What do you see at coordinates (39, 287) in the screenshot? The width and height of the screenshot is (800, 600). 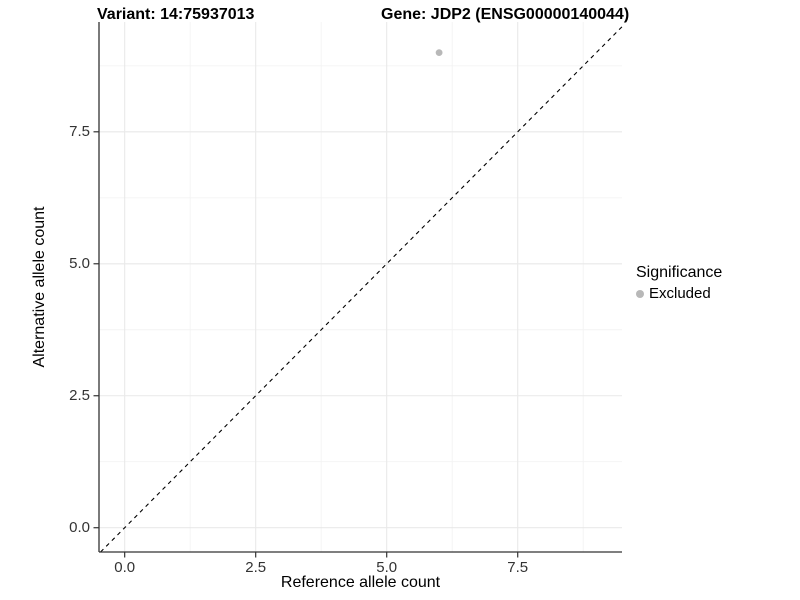 I see `y-axis-title: Alternative allele count` at bounding box center [39, 287].